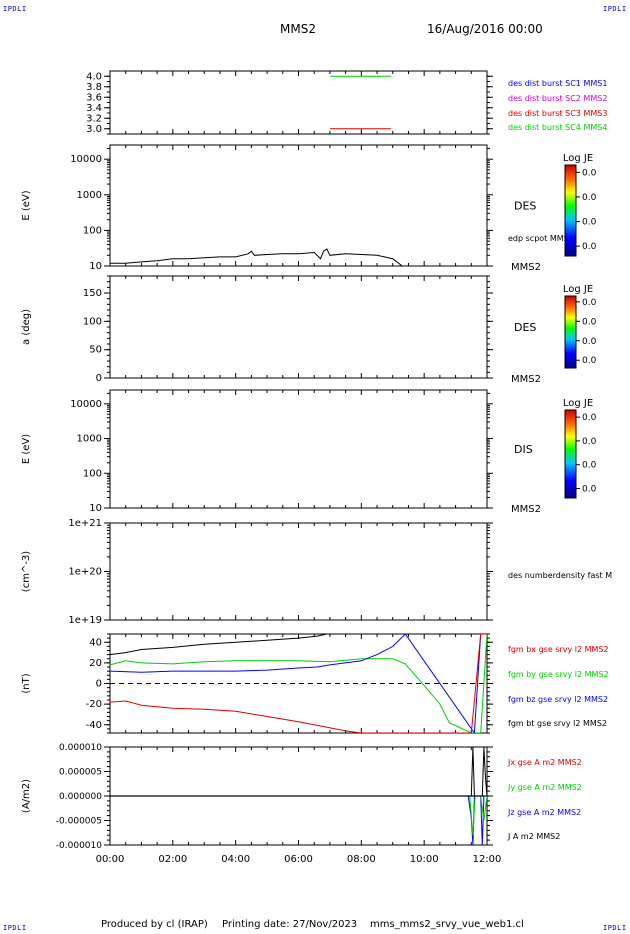 Image resolution: width=630 pixels, height=934 pixels. What do you see at coordinates (485, 29) in the screenshot?
I see `date-title: 16/Aug/2016 00:00` at bounding box center [485, 29].